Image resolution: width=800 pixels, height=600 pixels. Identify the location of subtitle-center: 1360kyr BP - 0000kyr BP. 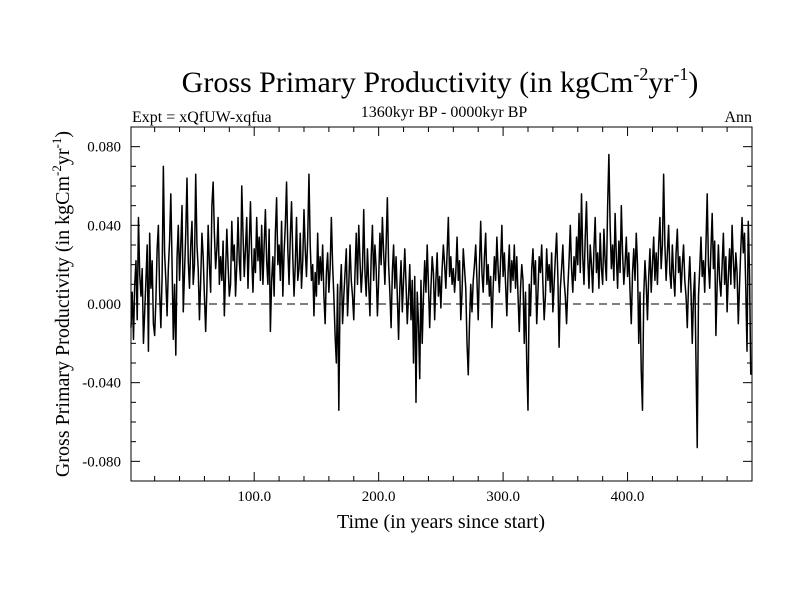
(444, 112).